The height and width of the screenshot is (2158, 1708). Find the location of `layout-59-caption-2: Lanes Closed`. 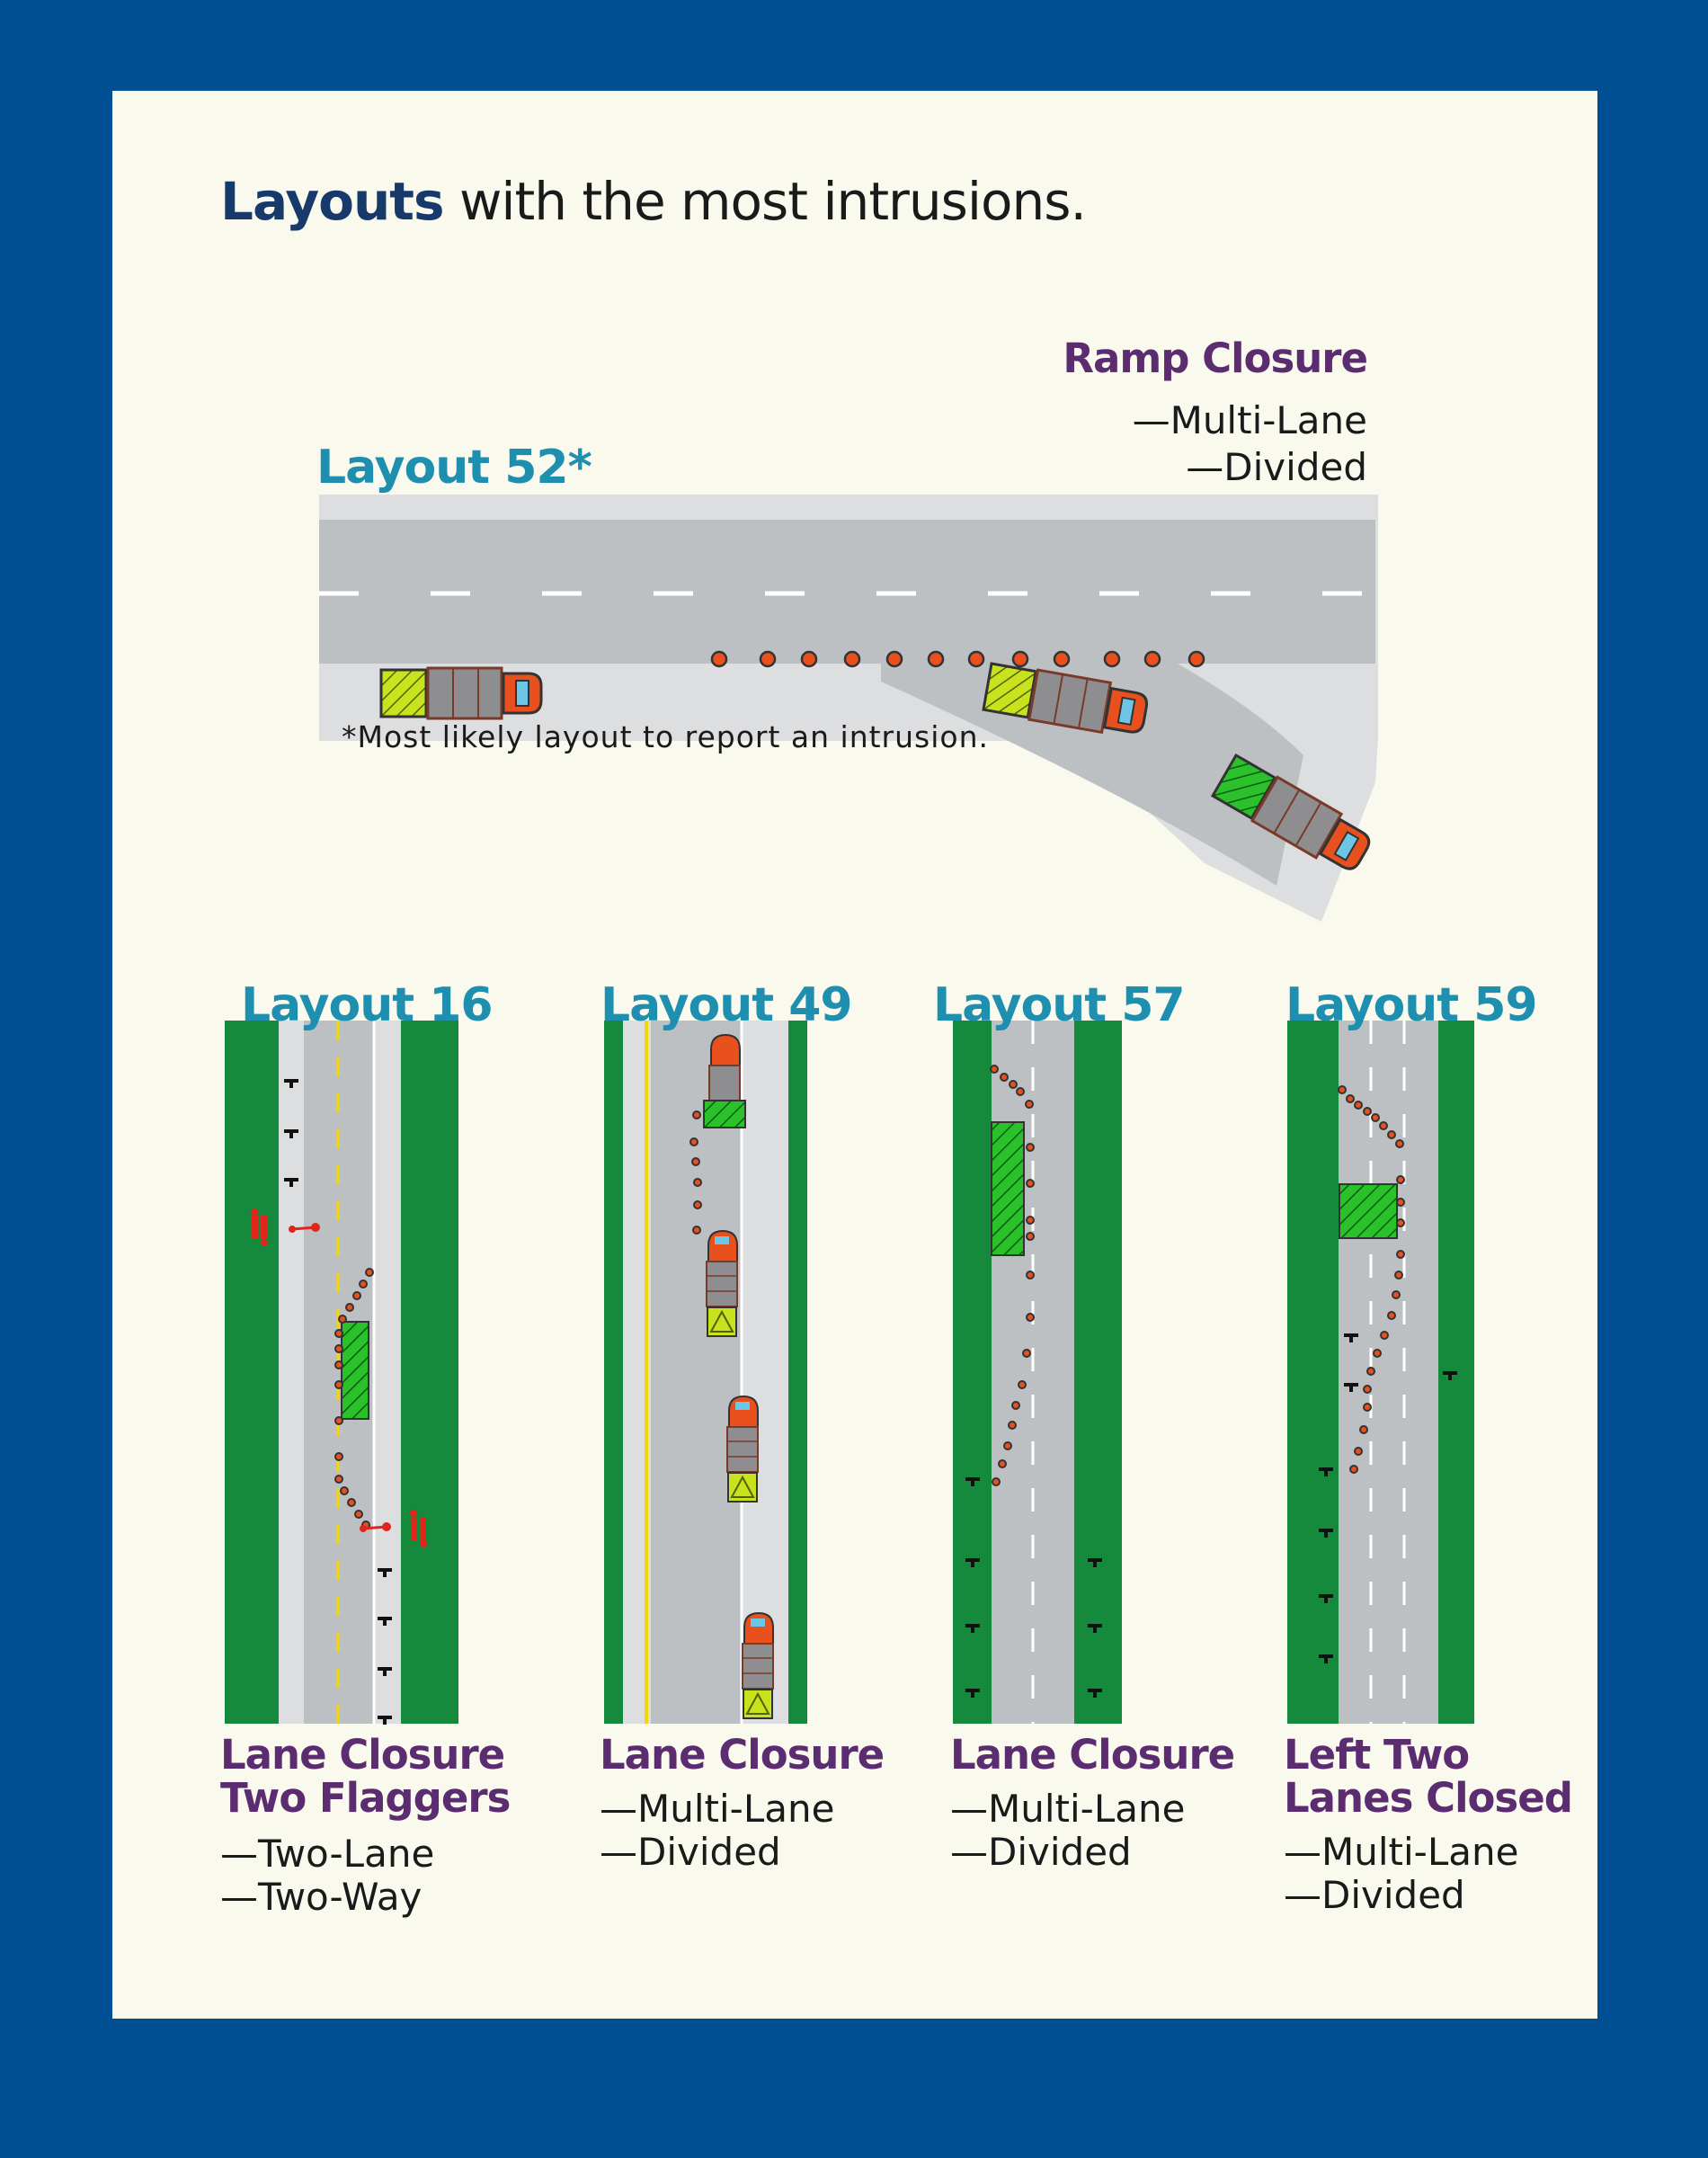

layout-59-caption-2: Lanes Closed is located at coordinates (1428, 1798).